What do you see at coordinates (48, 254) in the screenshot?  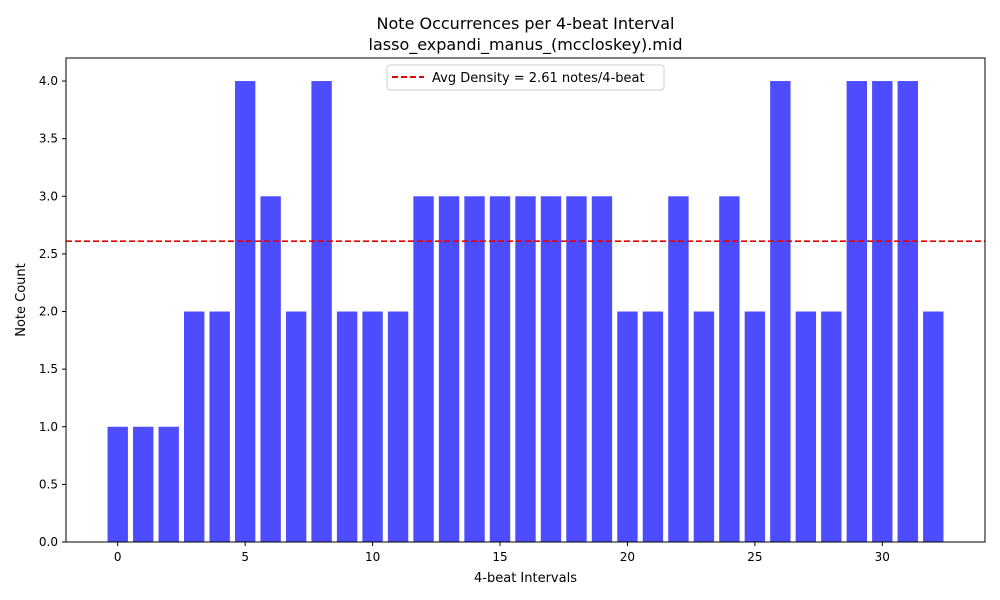 I see `y-tick-label: 2.5` at bounding box center [48, 254].